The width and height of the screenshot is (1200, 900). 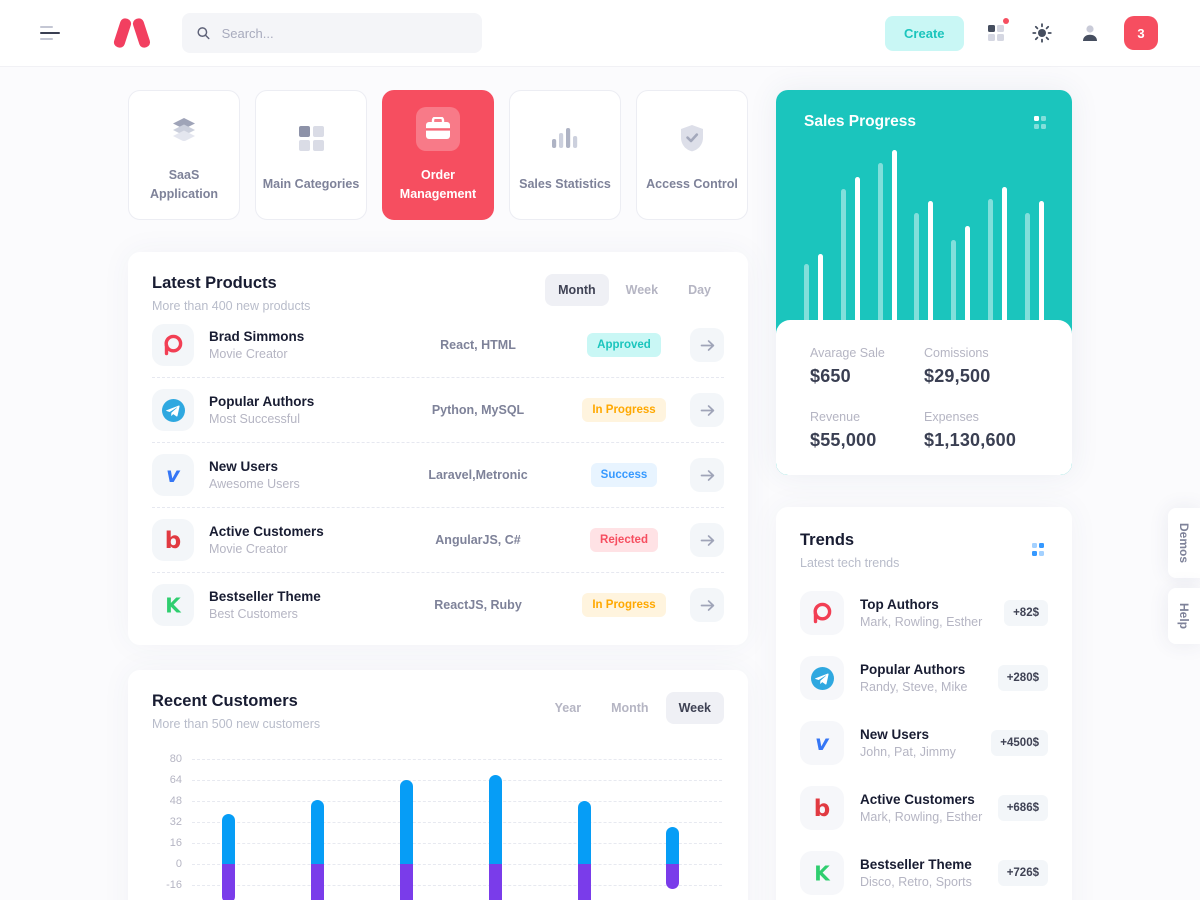 I want to click on menu-toggle-button, so click(x=51, y=33).